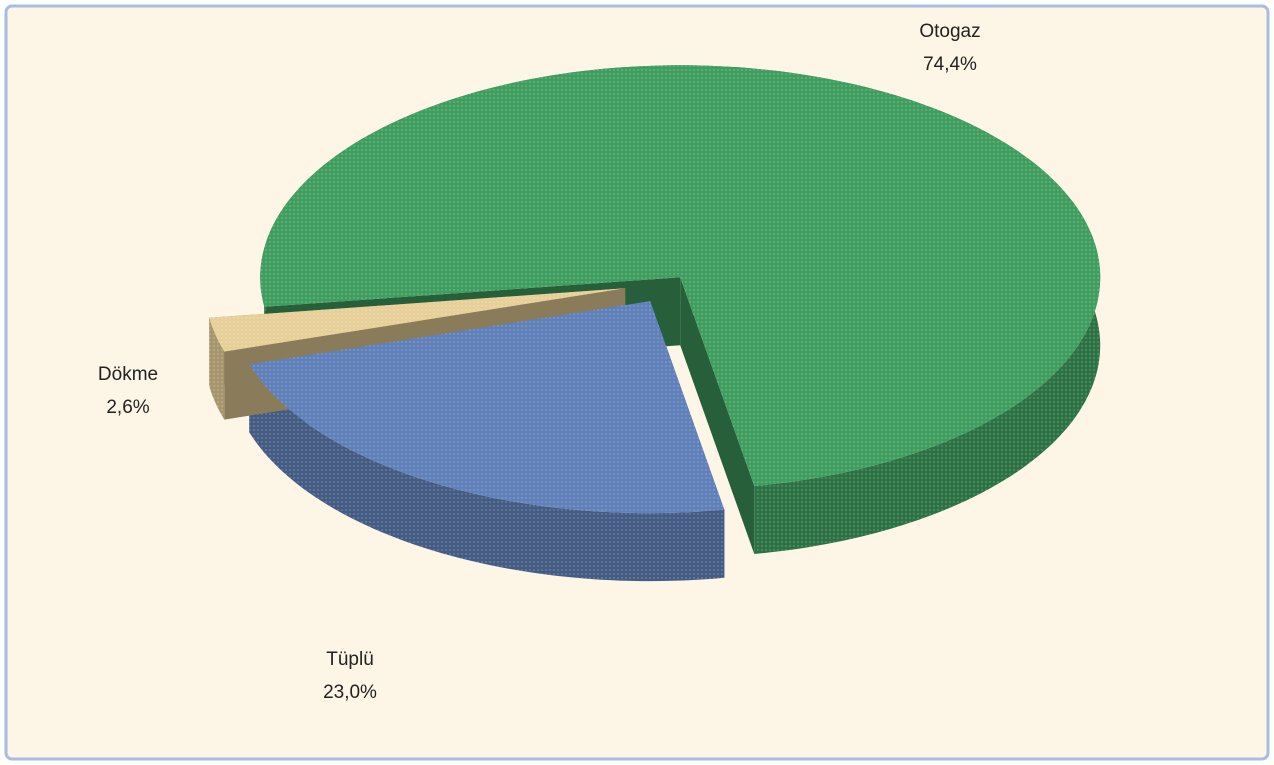  What do you see at coordinates (950, 64) in the screenshot?
I see `slice-value-label: 74,4%` at bounding box center [950, 64].